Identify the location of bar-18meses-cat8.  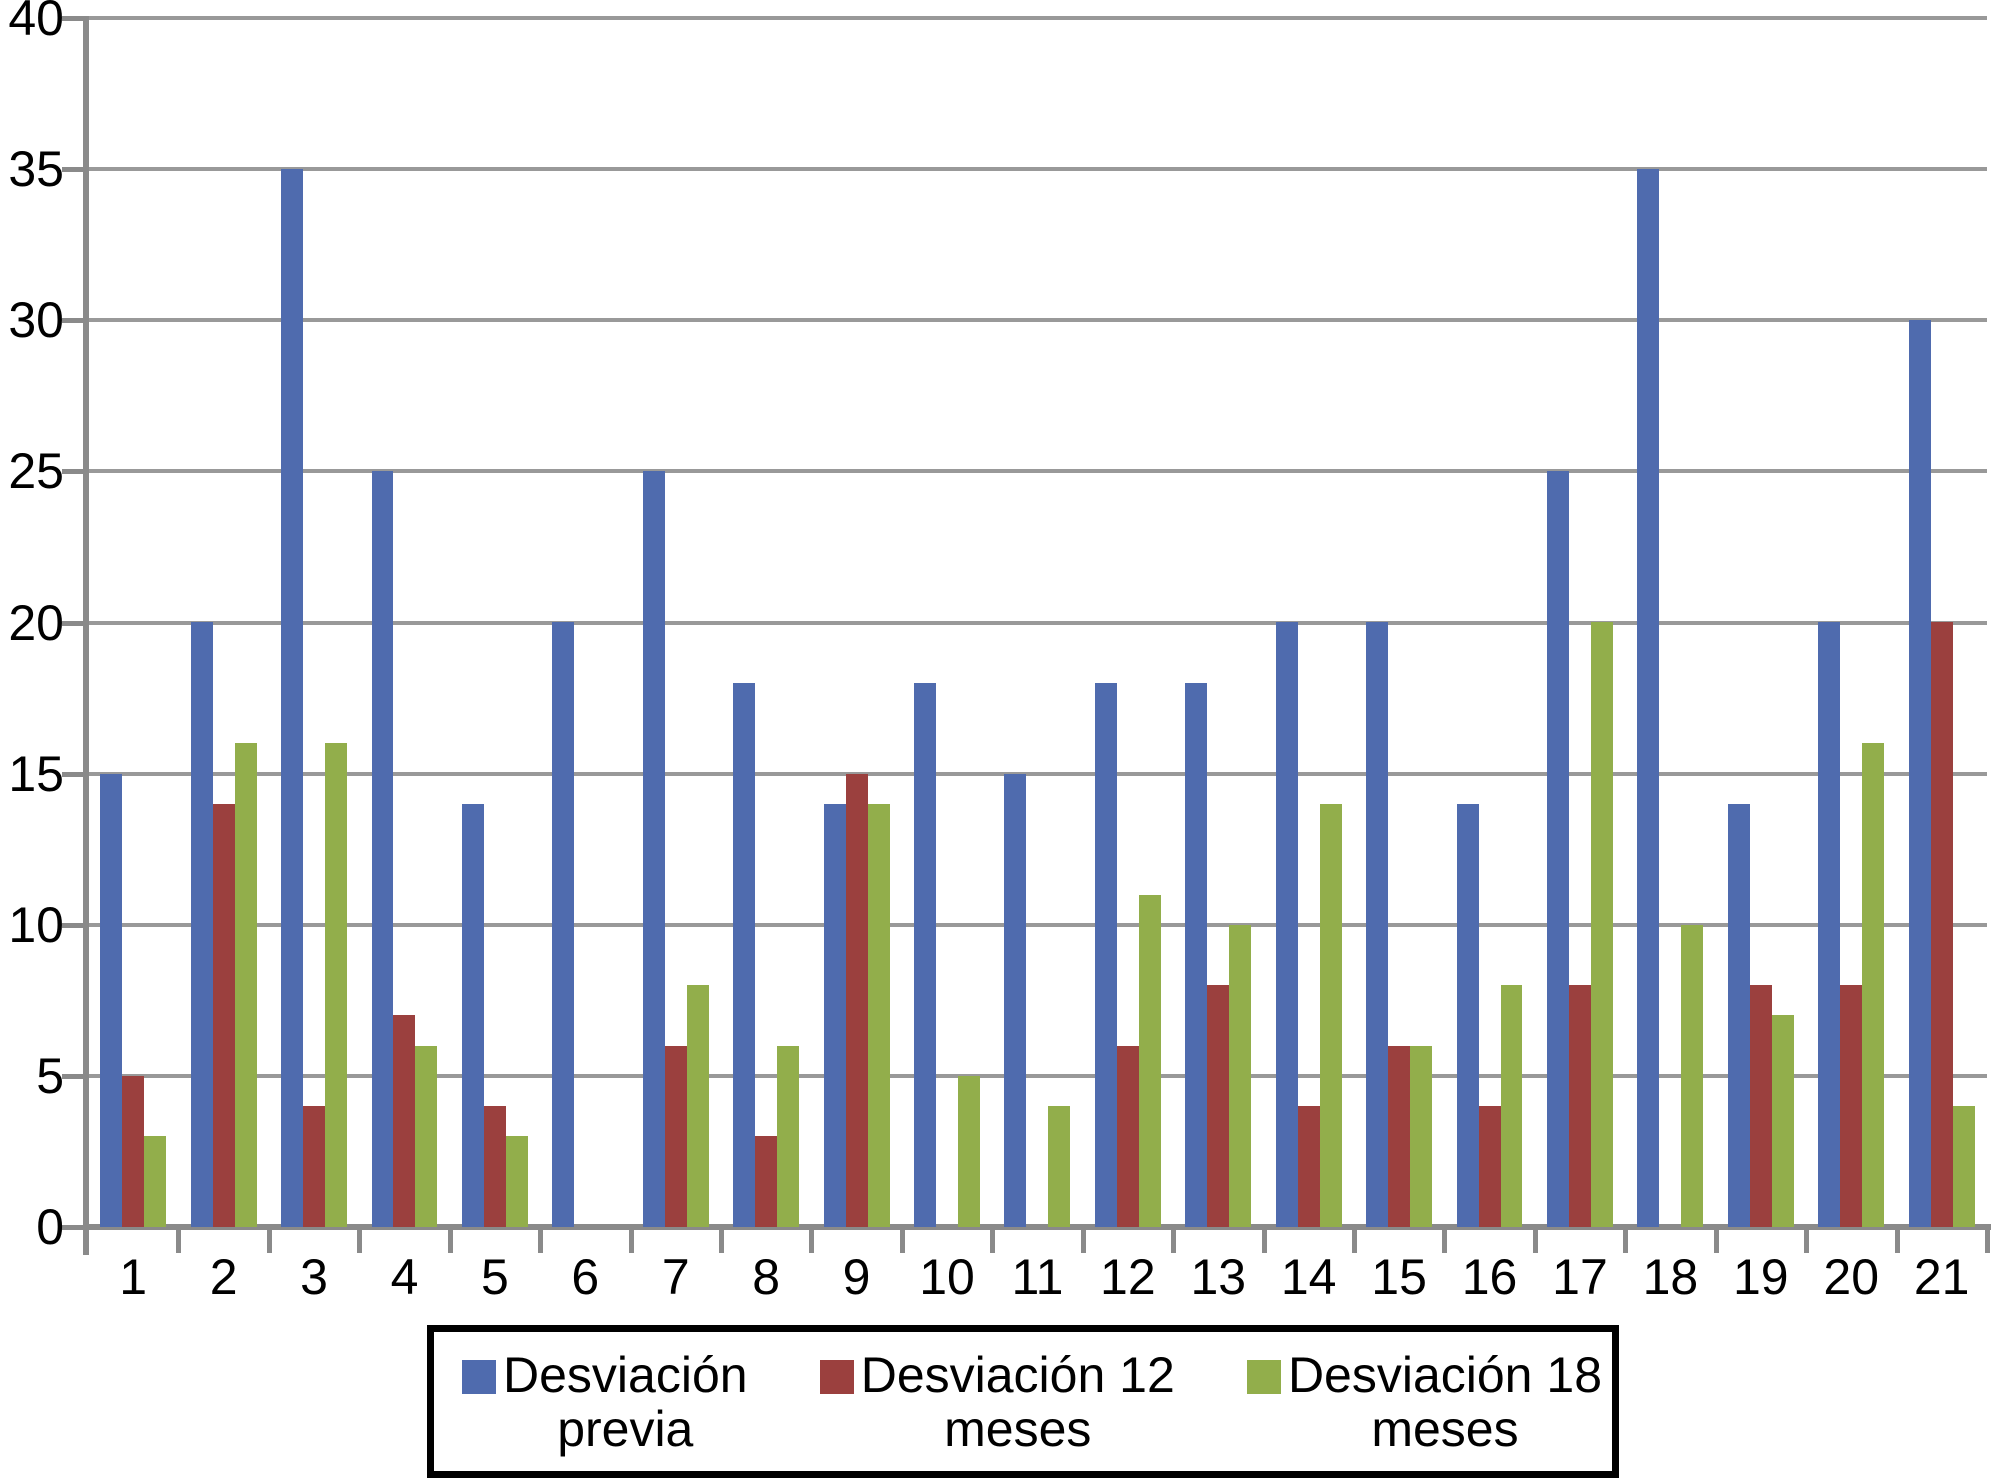
(788, 1136).